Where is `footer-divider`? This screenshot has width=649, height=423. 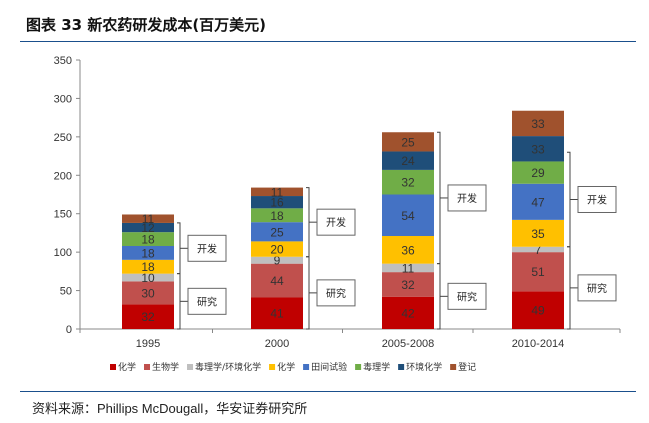
footer-divider is located at coordinates (328, 391).